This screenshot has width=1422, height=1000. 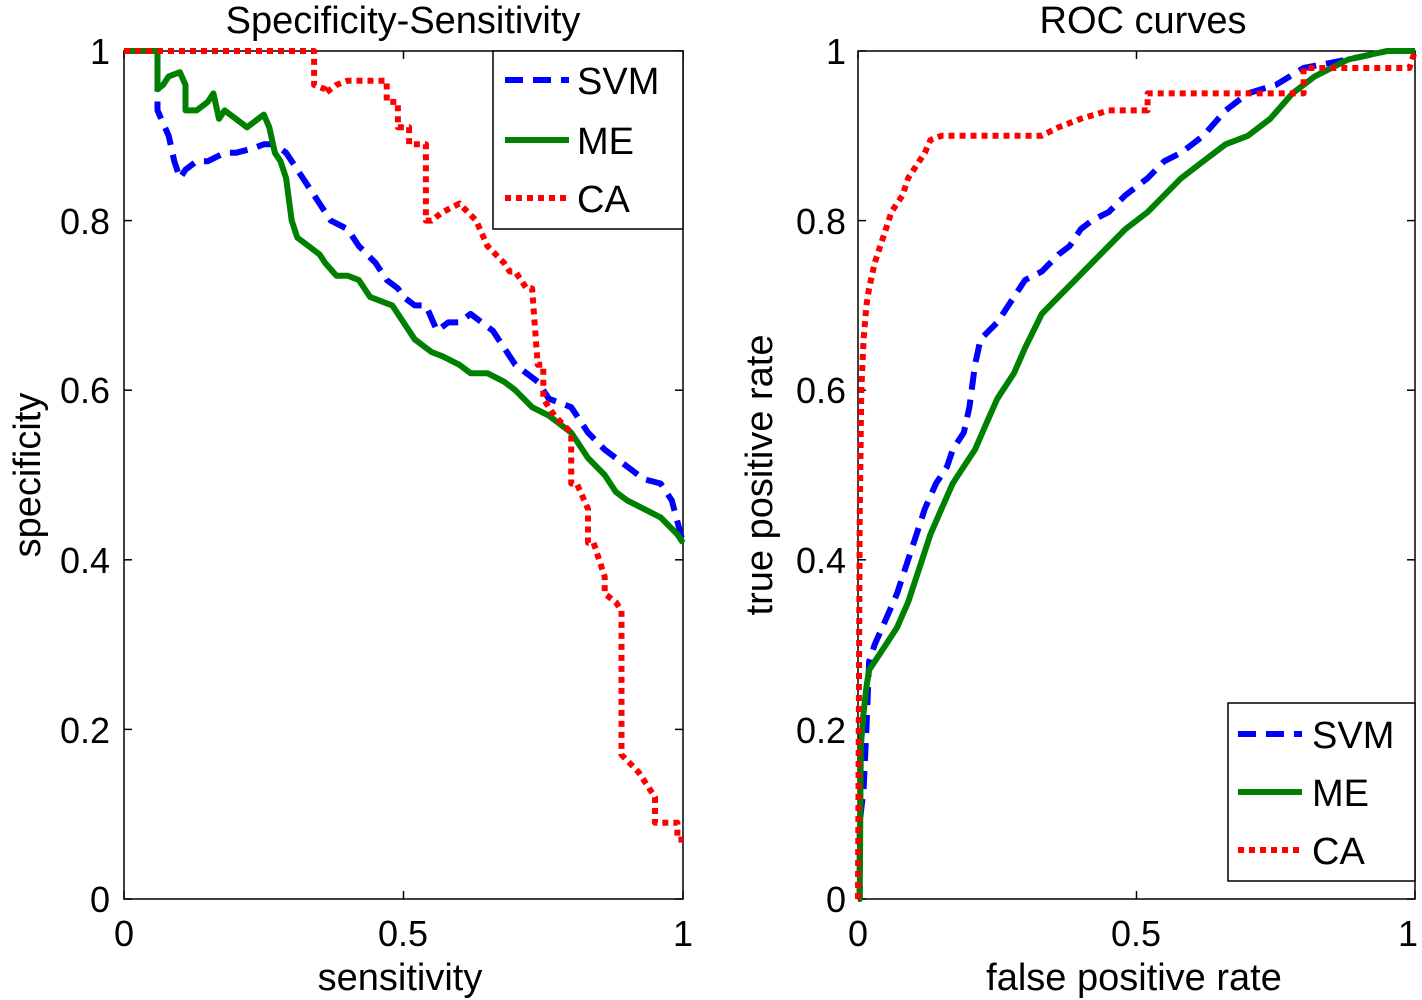 What do you see at coordinates (760, 475) in the screenshot?
I see `y-axis-title: true positive rate` at bounding box center [760, 475].